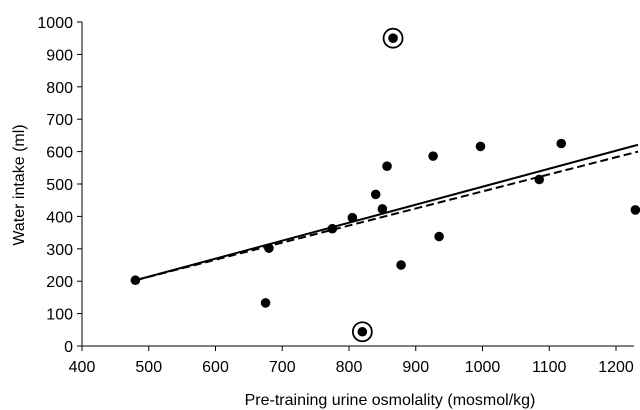  What do you see at coordinates (55, 23) in the screenshot?
I see `y-tick-label: 1000` at bounding box center [55, 23].